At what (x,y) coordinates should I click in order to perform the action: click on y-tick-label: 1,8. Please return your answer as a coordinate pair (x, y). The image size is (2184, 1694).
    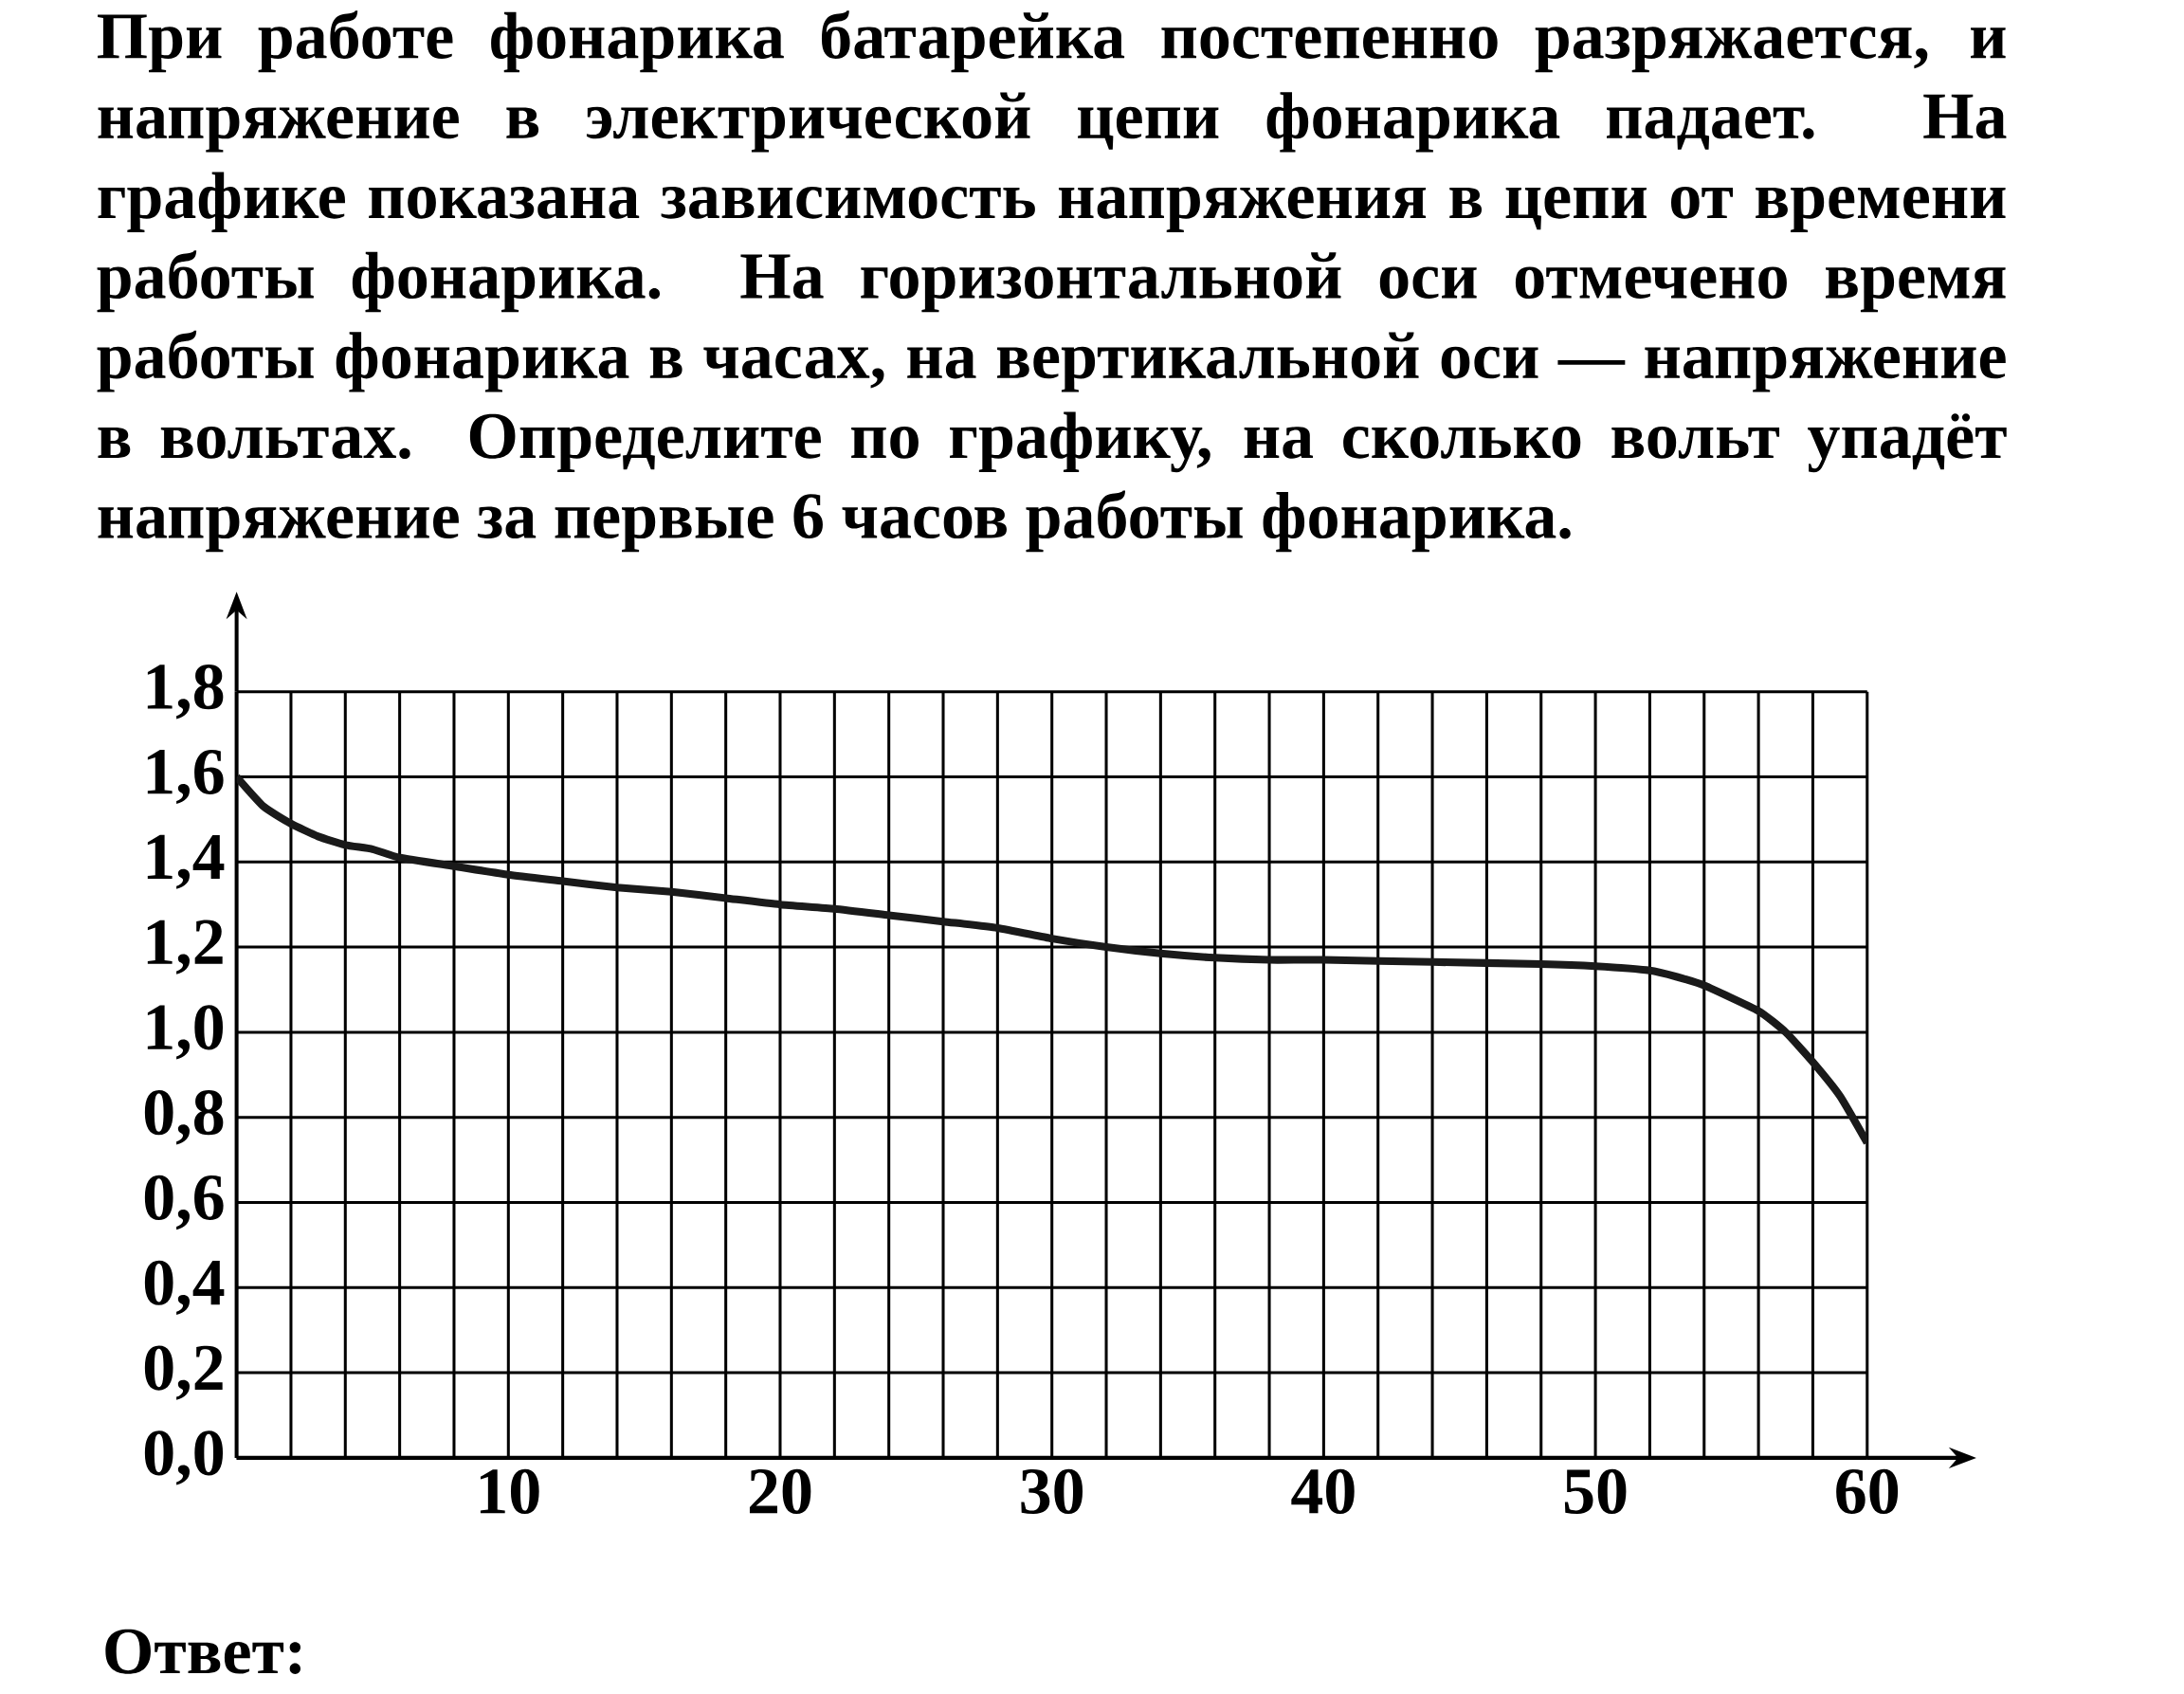
    Looking at the image, I should click on (185, 691).